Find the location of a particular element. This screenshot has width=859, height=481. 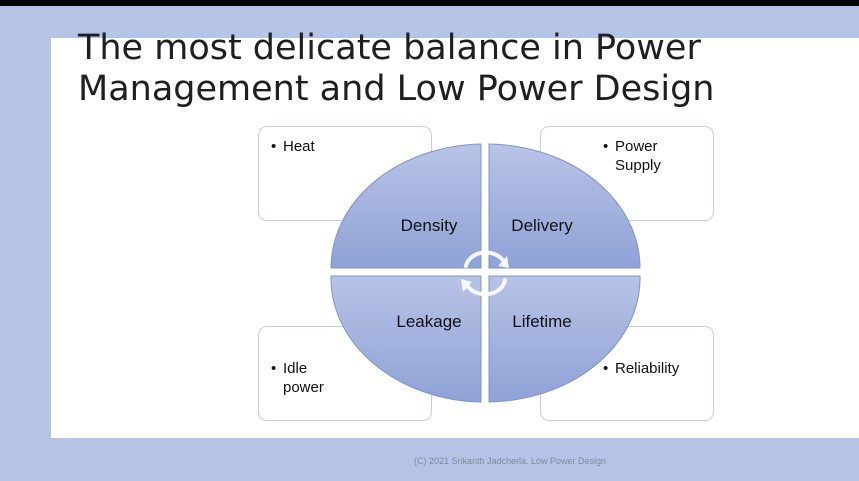

quadrant-leakage is located at coordinates (406, 339).